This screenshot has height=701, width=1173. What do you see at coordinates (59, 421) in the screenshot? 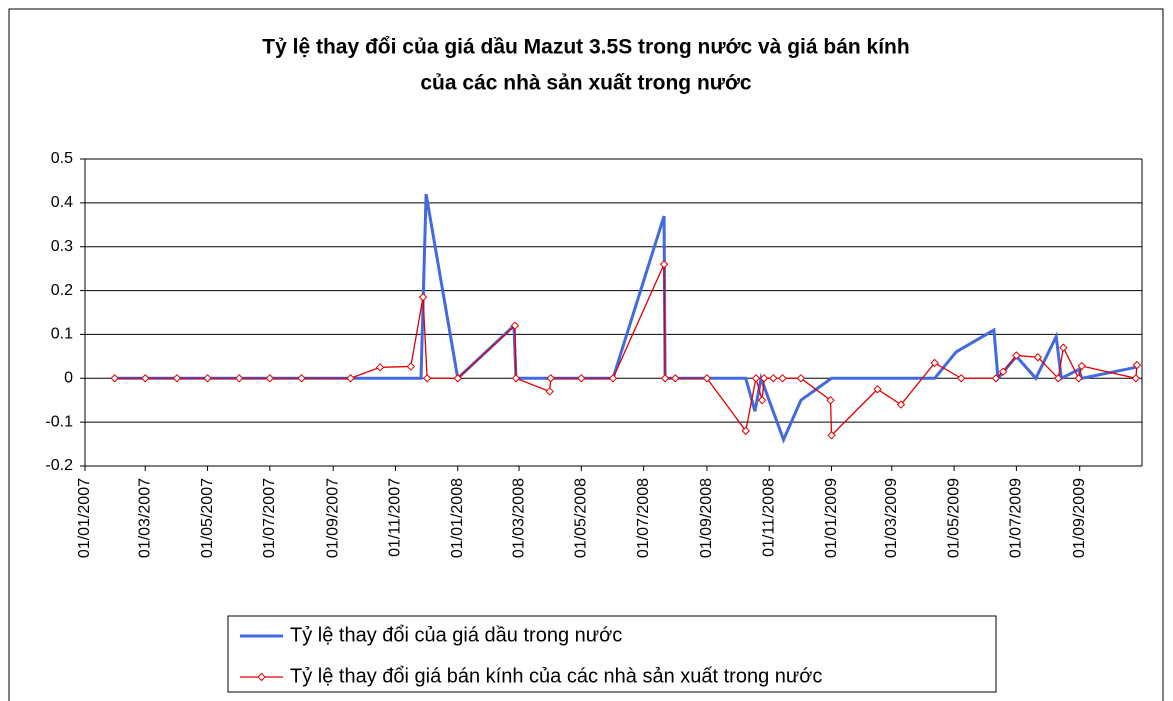
I see `y-tick-label: -0.1` at bounding box center [59, 421].